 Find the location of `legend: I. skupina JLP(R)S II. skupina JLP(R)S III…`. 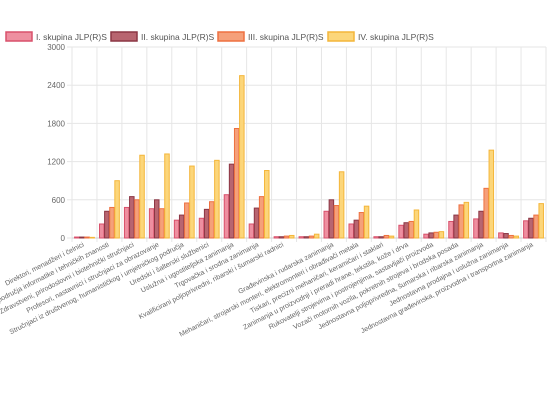

legend: I. skupina JLP(R)S II. skupina JLP(R)S III… is located at coordinates (219, 36).